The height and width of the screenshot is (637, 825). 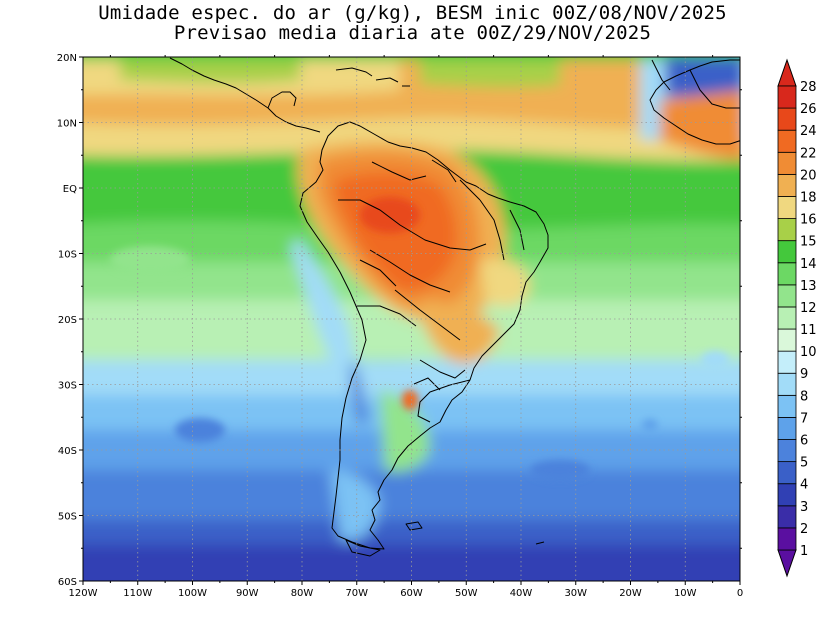 I want to click on colorbar-label: 26, so click(x=808, y=109).